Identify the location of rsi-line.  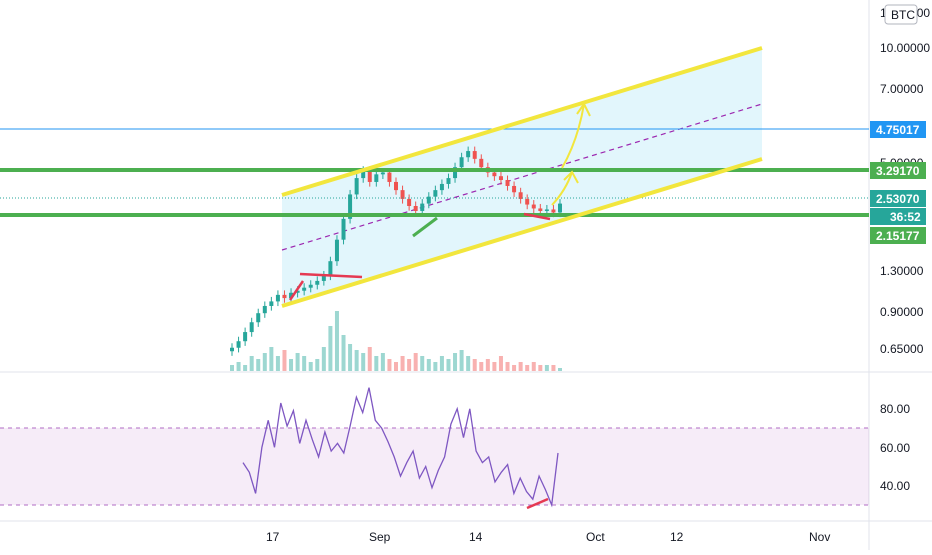
(400, 447).